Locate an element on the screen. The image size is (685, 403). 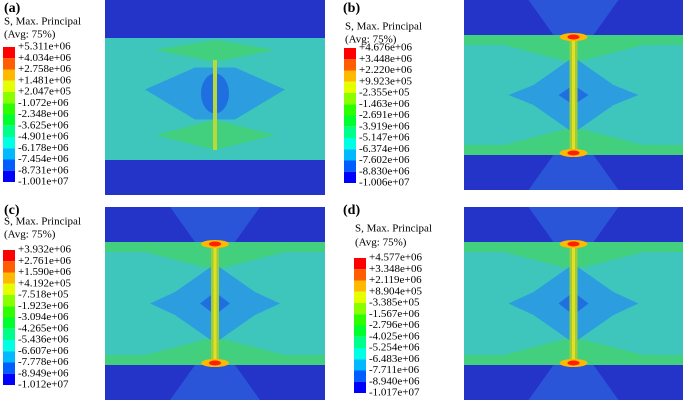
legend-value: -5.147e+06 is located at coordinates (384, 138).